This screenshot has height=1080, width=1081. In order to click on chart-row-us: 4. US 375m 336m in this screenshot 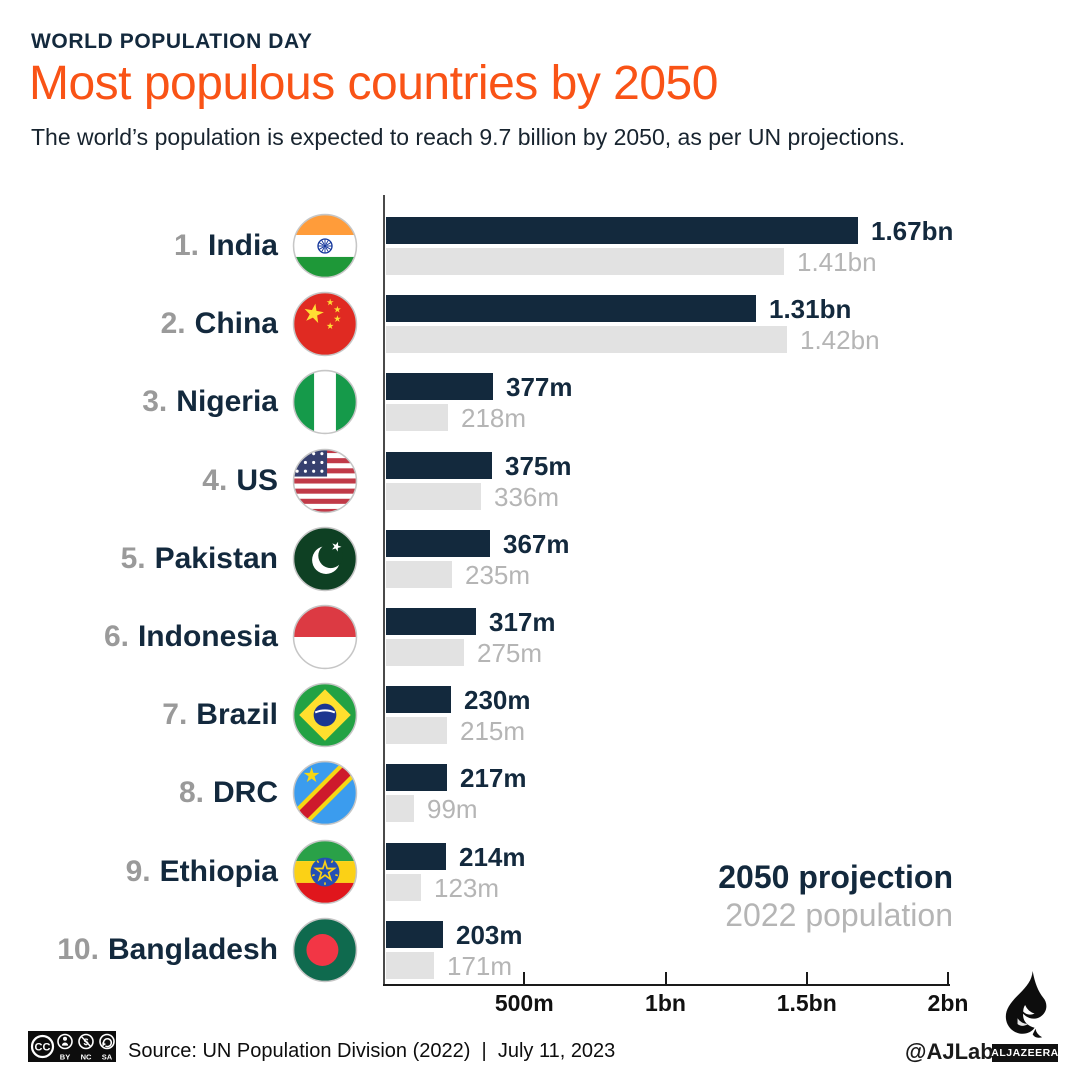, I will do `click(540, 477)`.